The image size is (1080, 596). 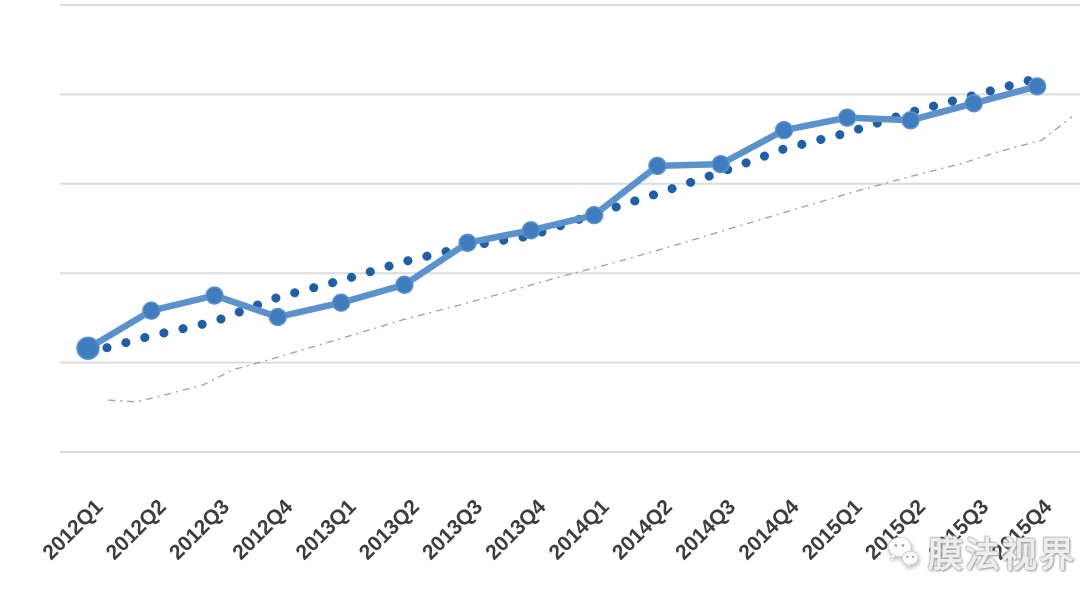 What do you see at coordinates (768, 529) in the screenshot?
I see `x-axis-label: 2014Q4` at bounding box center [768, 529].